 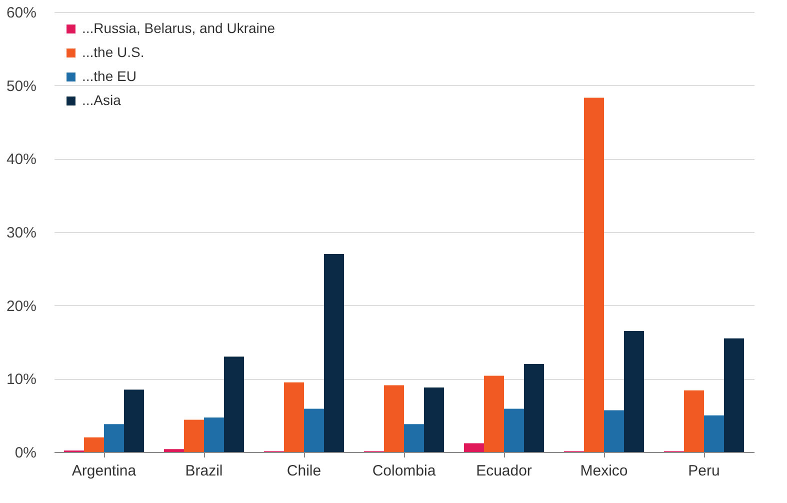 I want to click on x-tick-label: Brazil, so click(x=204, y=471).